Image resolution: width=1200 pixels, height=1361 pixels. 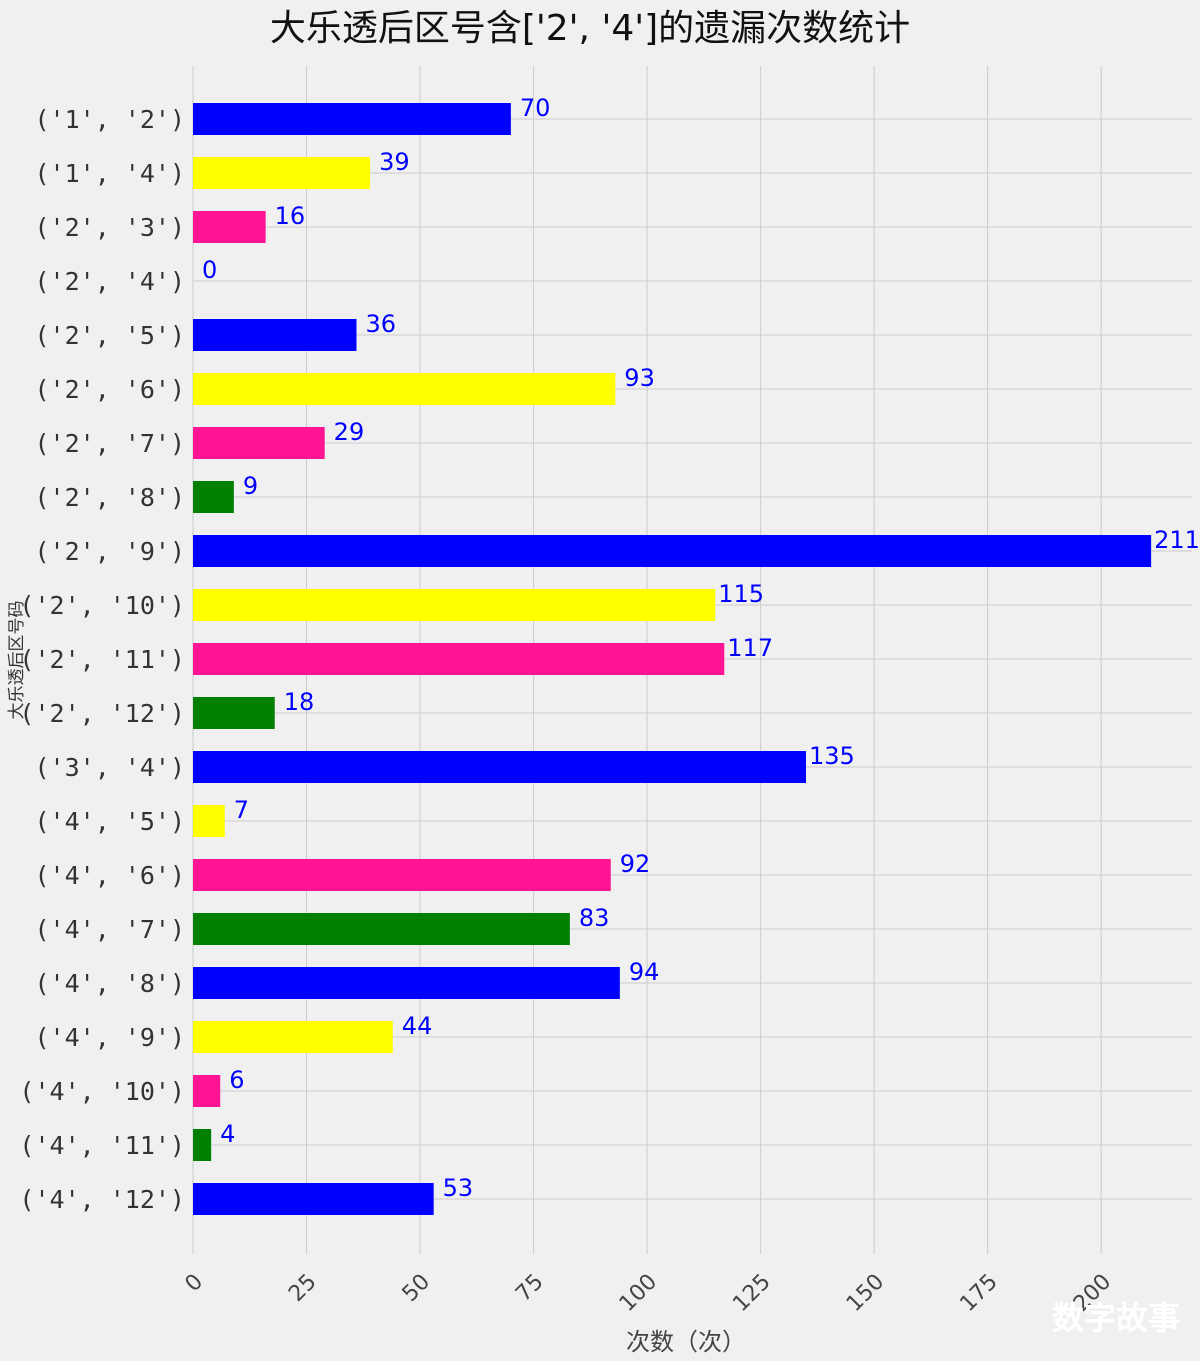 I want to click on value-label: 18, so click(x=299, y=702).